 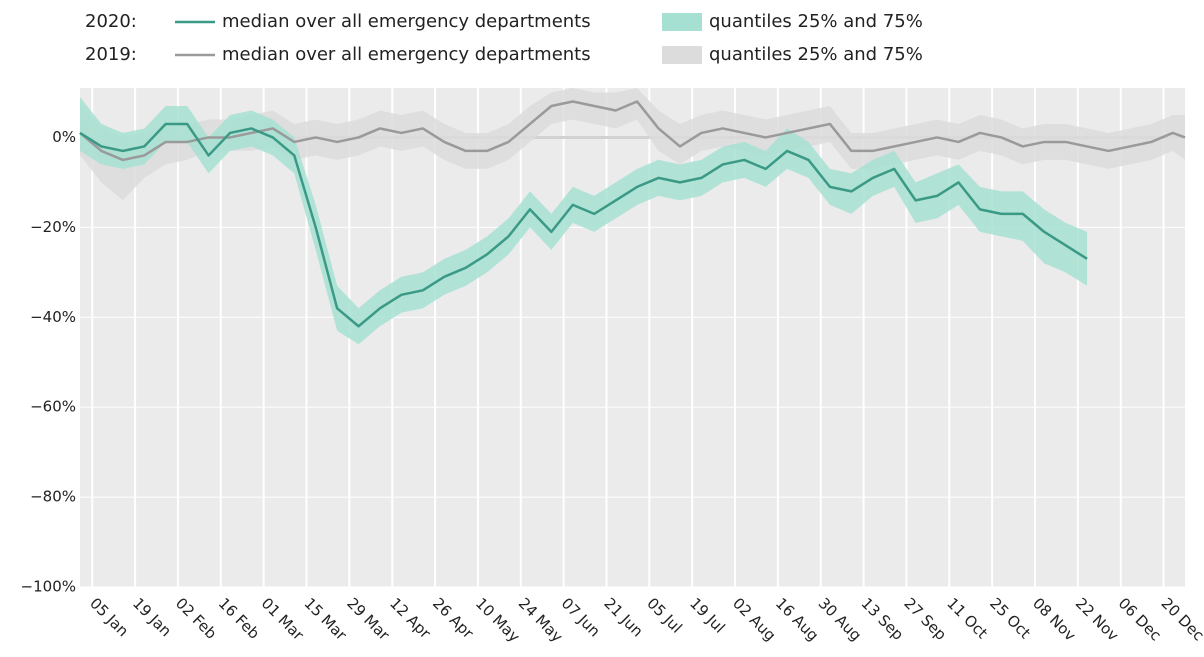 What do you see at coordinates (632, 131) in the screenshot?
I see `median-line` at bounding box center [632, 131].